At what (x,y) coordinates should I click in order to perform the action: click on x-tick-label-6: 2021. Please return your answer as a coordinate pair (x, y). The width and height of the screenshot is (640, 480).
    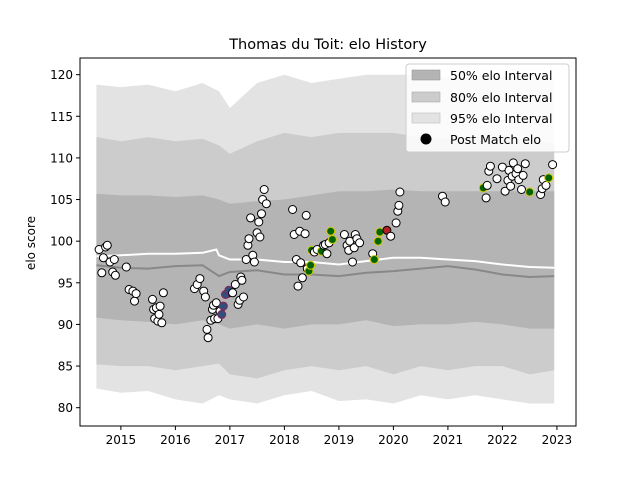
    Looking at the image, I should click on (448, 440).